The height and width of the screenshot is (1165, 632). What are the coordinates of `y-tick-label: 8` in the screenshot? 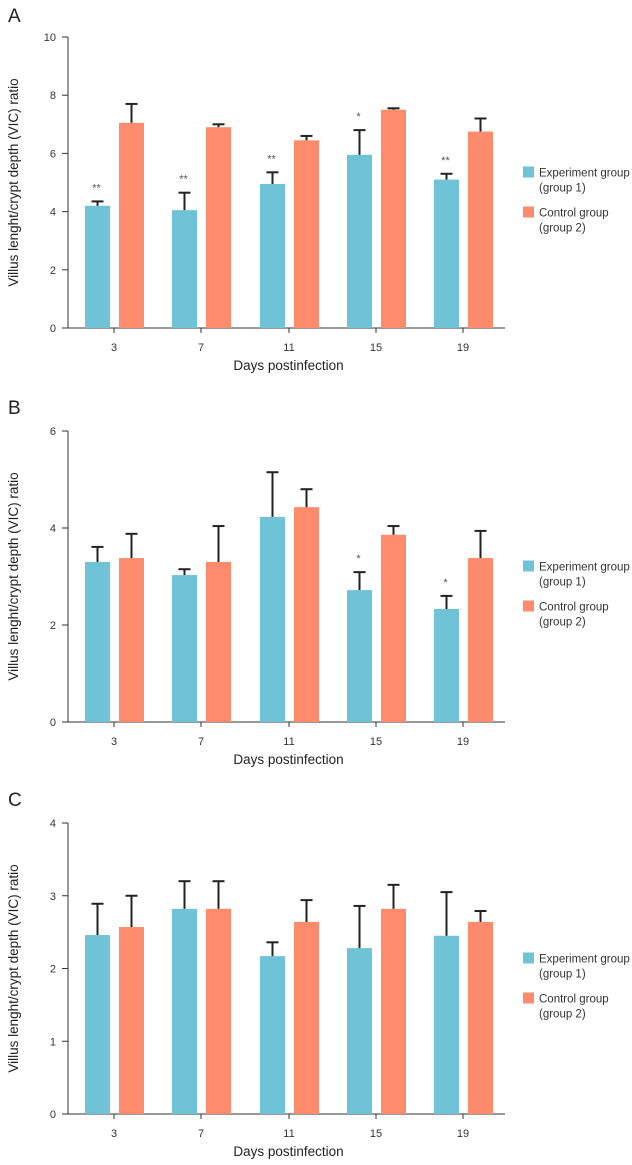 It's located at (53, 96).